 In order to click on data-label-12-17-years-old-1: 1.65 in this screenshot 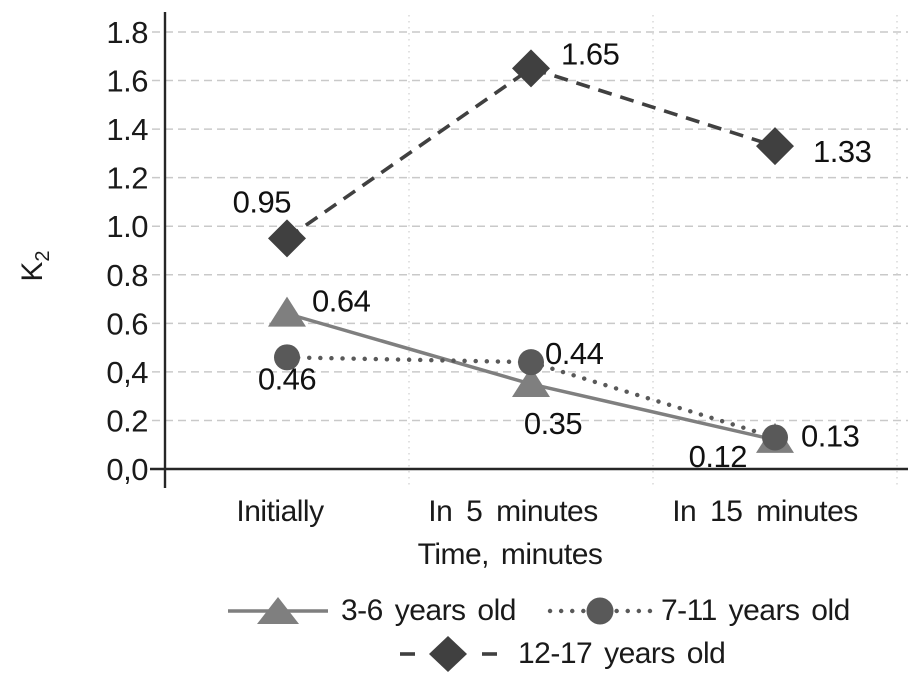, I will do `click(590, 53)`.